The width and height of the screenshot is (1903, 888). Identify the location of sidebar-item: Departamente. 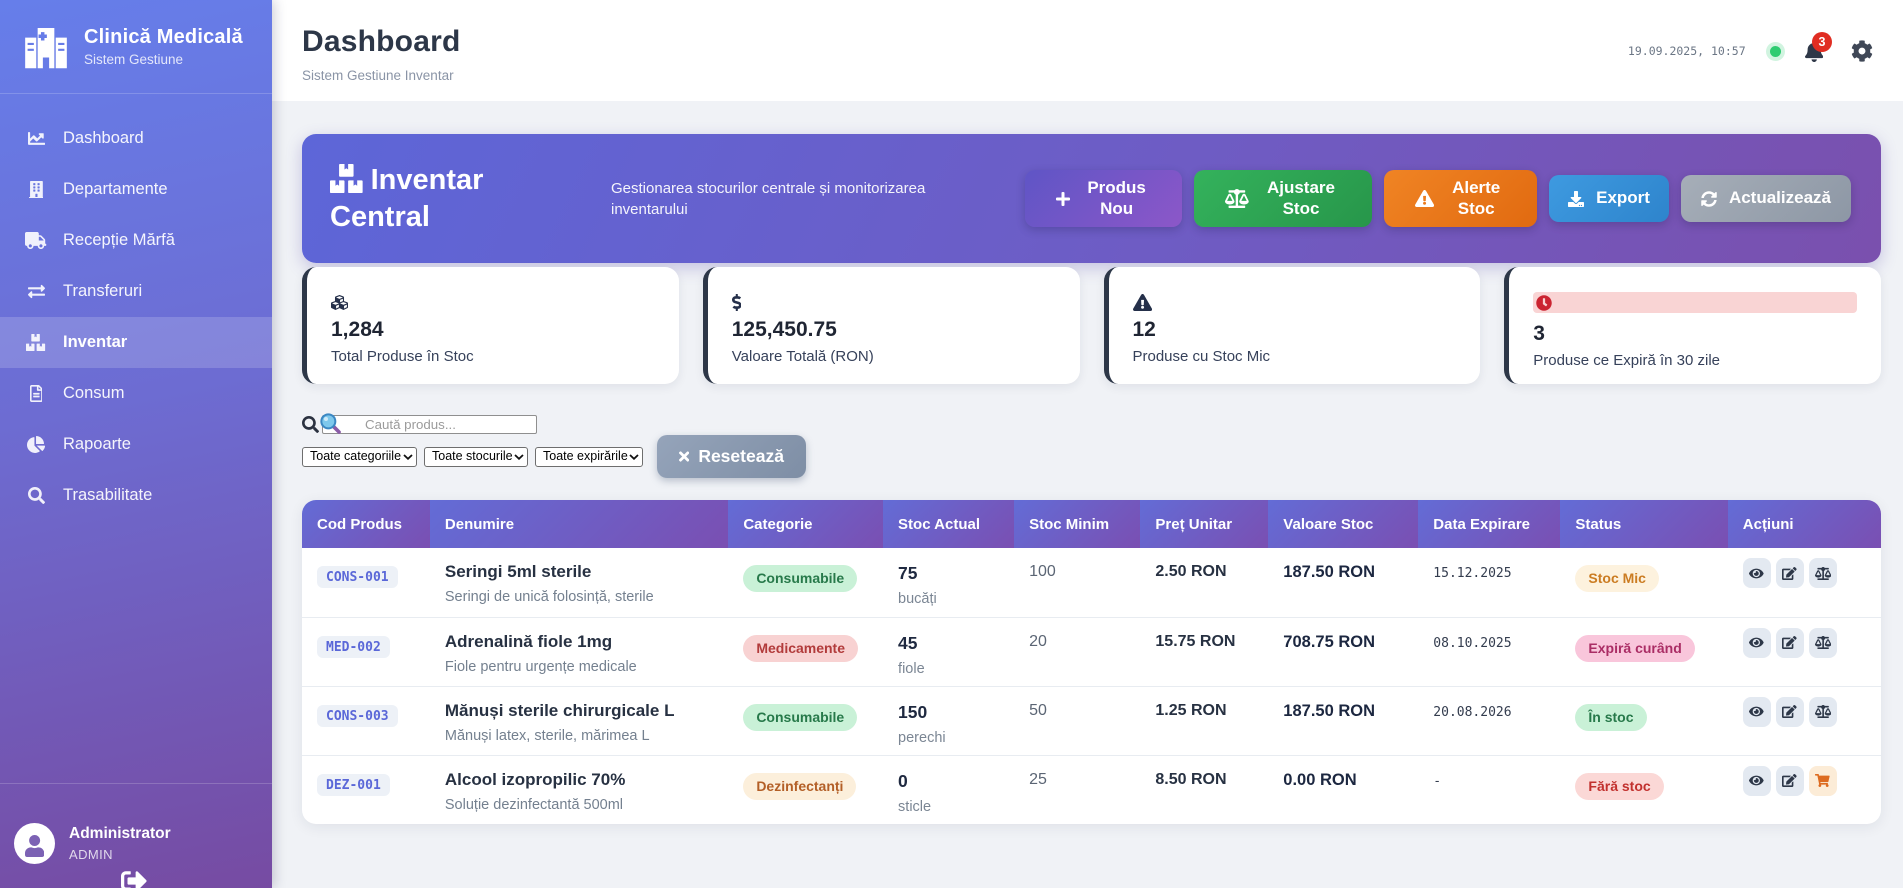
(136, 189).